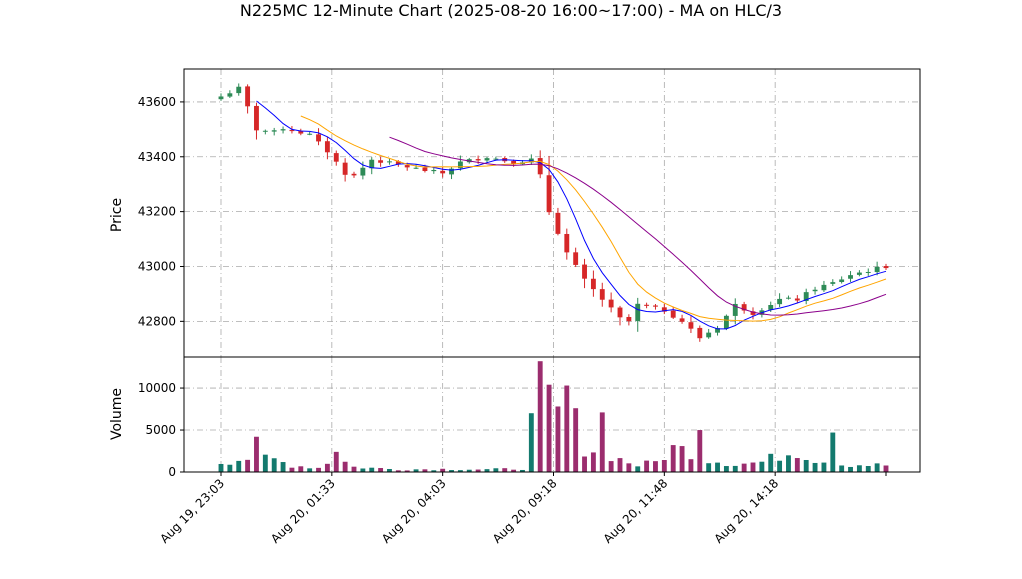 Image resolution: width=1022 pixels, height=579 pixels. Describe the element at coordinates (157, 321) in the screenshot. I see `price-ytick-label: 42800` at that location.